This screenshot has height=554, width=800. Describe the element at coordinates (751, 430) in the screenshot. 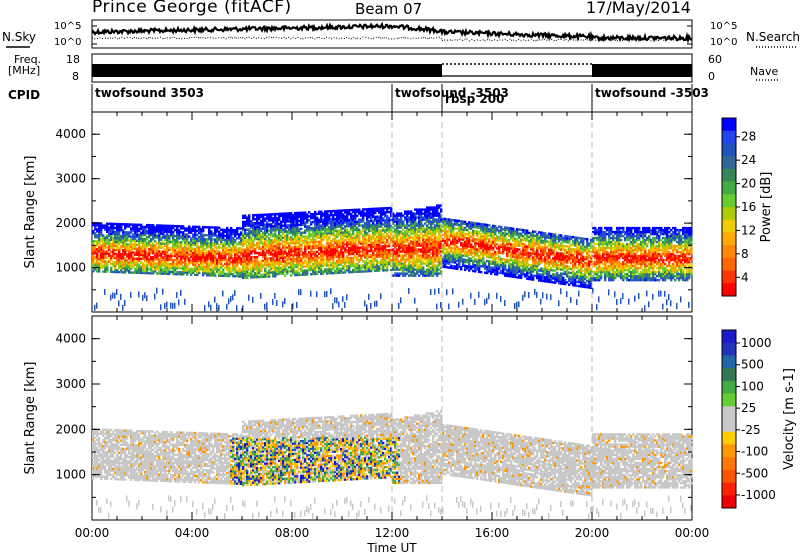

I see `colorbar-tick-label: -25` at that location.